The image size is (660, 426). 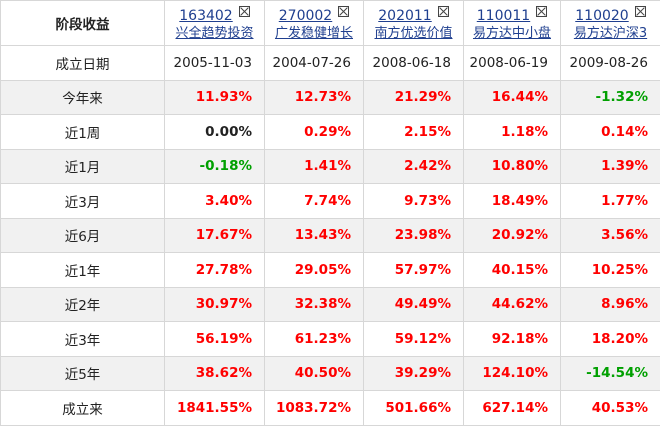 What do you see at coordinates (314, 408) in the screenshot?
I see `return-value-cell: 1083.72%` at bounding box center [314, 408].